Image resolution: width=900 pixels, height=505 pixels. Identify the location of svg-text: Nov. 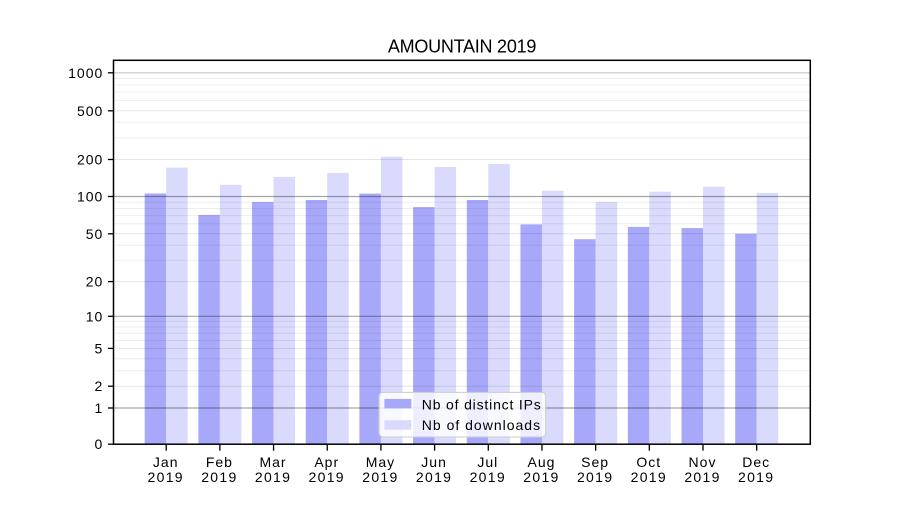
(703, 462).